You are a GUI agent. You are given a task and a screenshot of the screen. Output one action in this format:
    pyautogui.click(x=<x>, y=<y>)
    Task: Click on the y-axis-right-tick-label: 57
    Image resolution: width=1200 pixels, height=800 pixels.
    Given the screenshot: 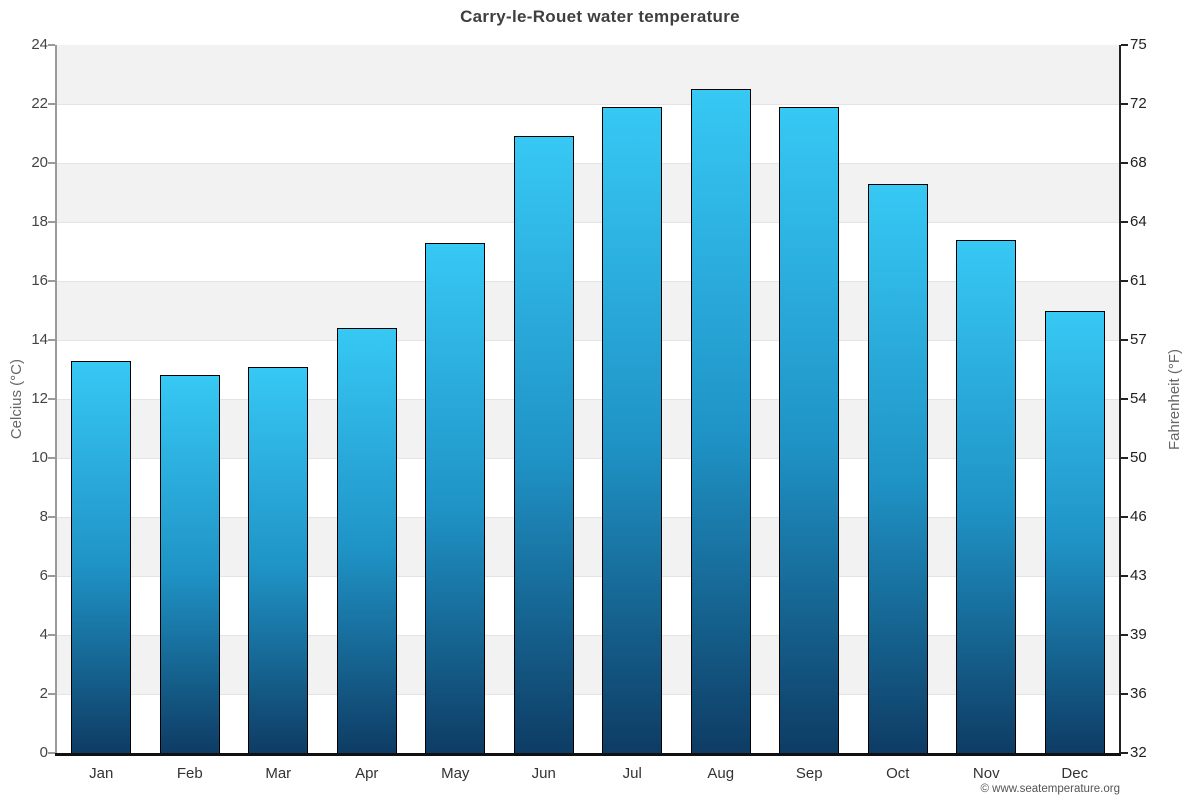 What is the action you would take?
    pyautogui.click(x=1138, y=339)
    